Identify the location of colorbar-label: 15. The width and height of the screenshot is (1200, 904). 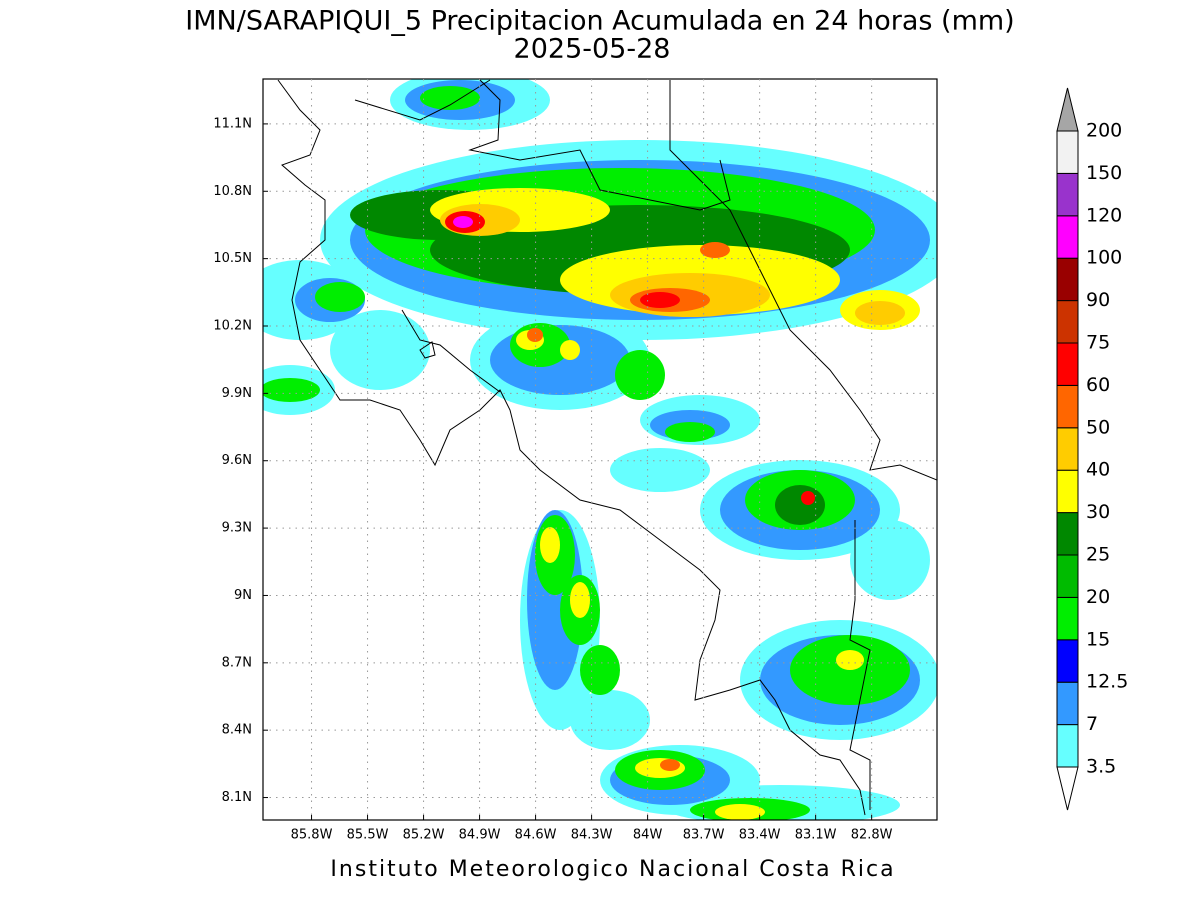
(1098, 639).